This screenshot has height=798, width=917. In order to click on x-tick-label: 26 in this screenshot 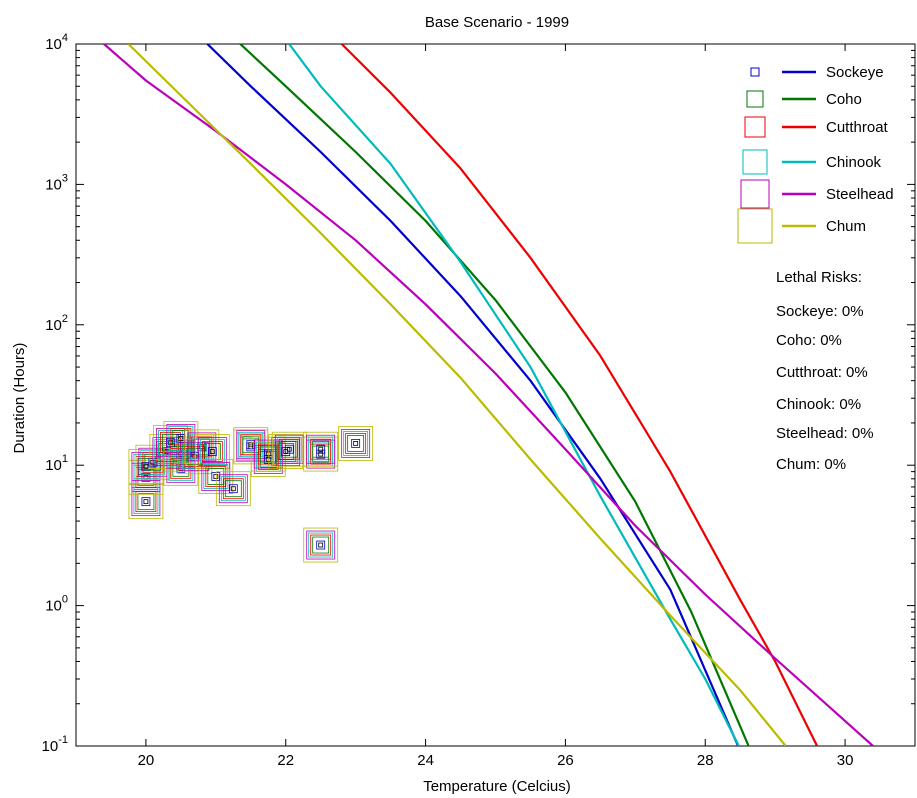, I will do `click(565, 760)`.